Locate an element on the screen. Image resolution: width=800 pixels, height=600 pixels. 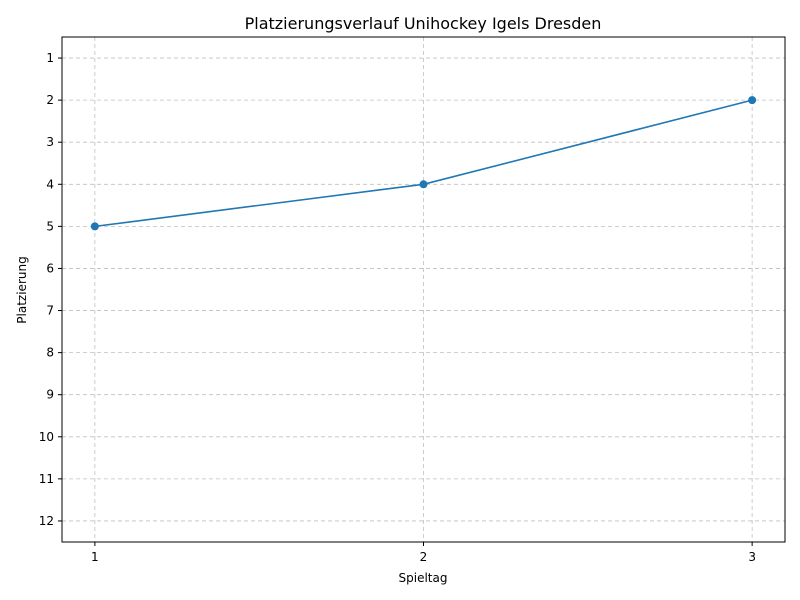
y-tick-label: 9 is located at coordinates (50, 395).